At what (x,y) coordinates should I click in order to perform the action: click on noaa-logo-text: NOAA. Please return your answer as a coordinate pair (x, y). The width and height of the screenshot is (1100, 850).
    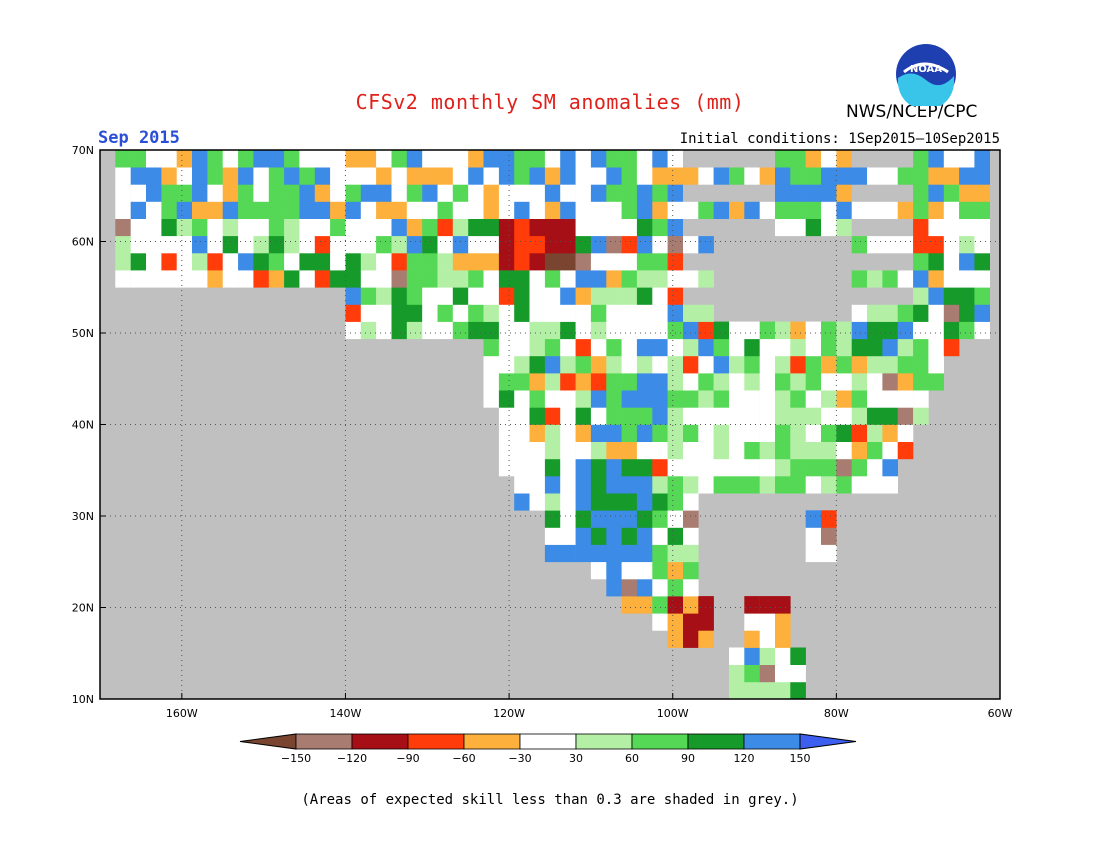
    Looking at the image, I should click on (926, 69).